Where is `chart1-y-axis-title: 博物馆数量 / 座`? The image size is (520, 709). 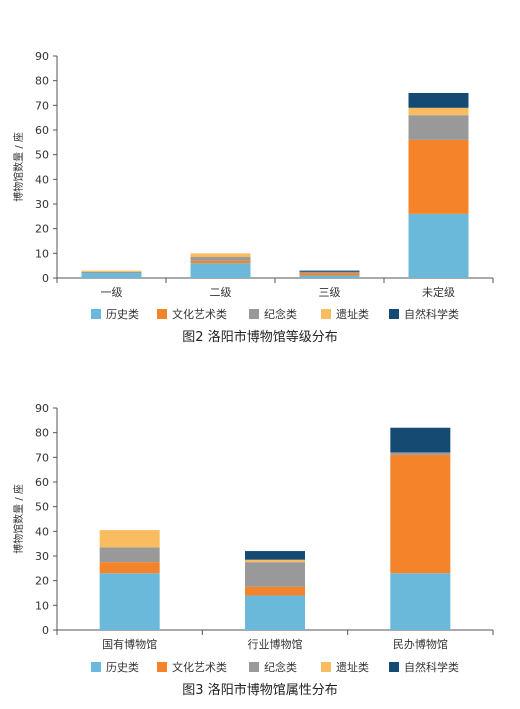
chart1-y-axis-title: 博物馆数量 / 座 is located at coordinates (18, 167).